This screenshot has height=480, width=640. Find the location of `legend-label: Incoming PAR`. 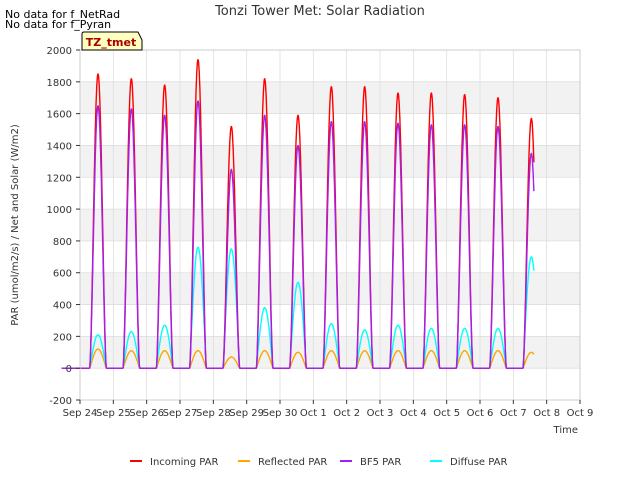

legend-label: Incoming PAR is located at coordinates (184, 462).